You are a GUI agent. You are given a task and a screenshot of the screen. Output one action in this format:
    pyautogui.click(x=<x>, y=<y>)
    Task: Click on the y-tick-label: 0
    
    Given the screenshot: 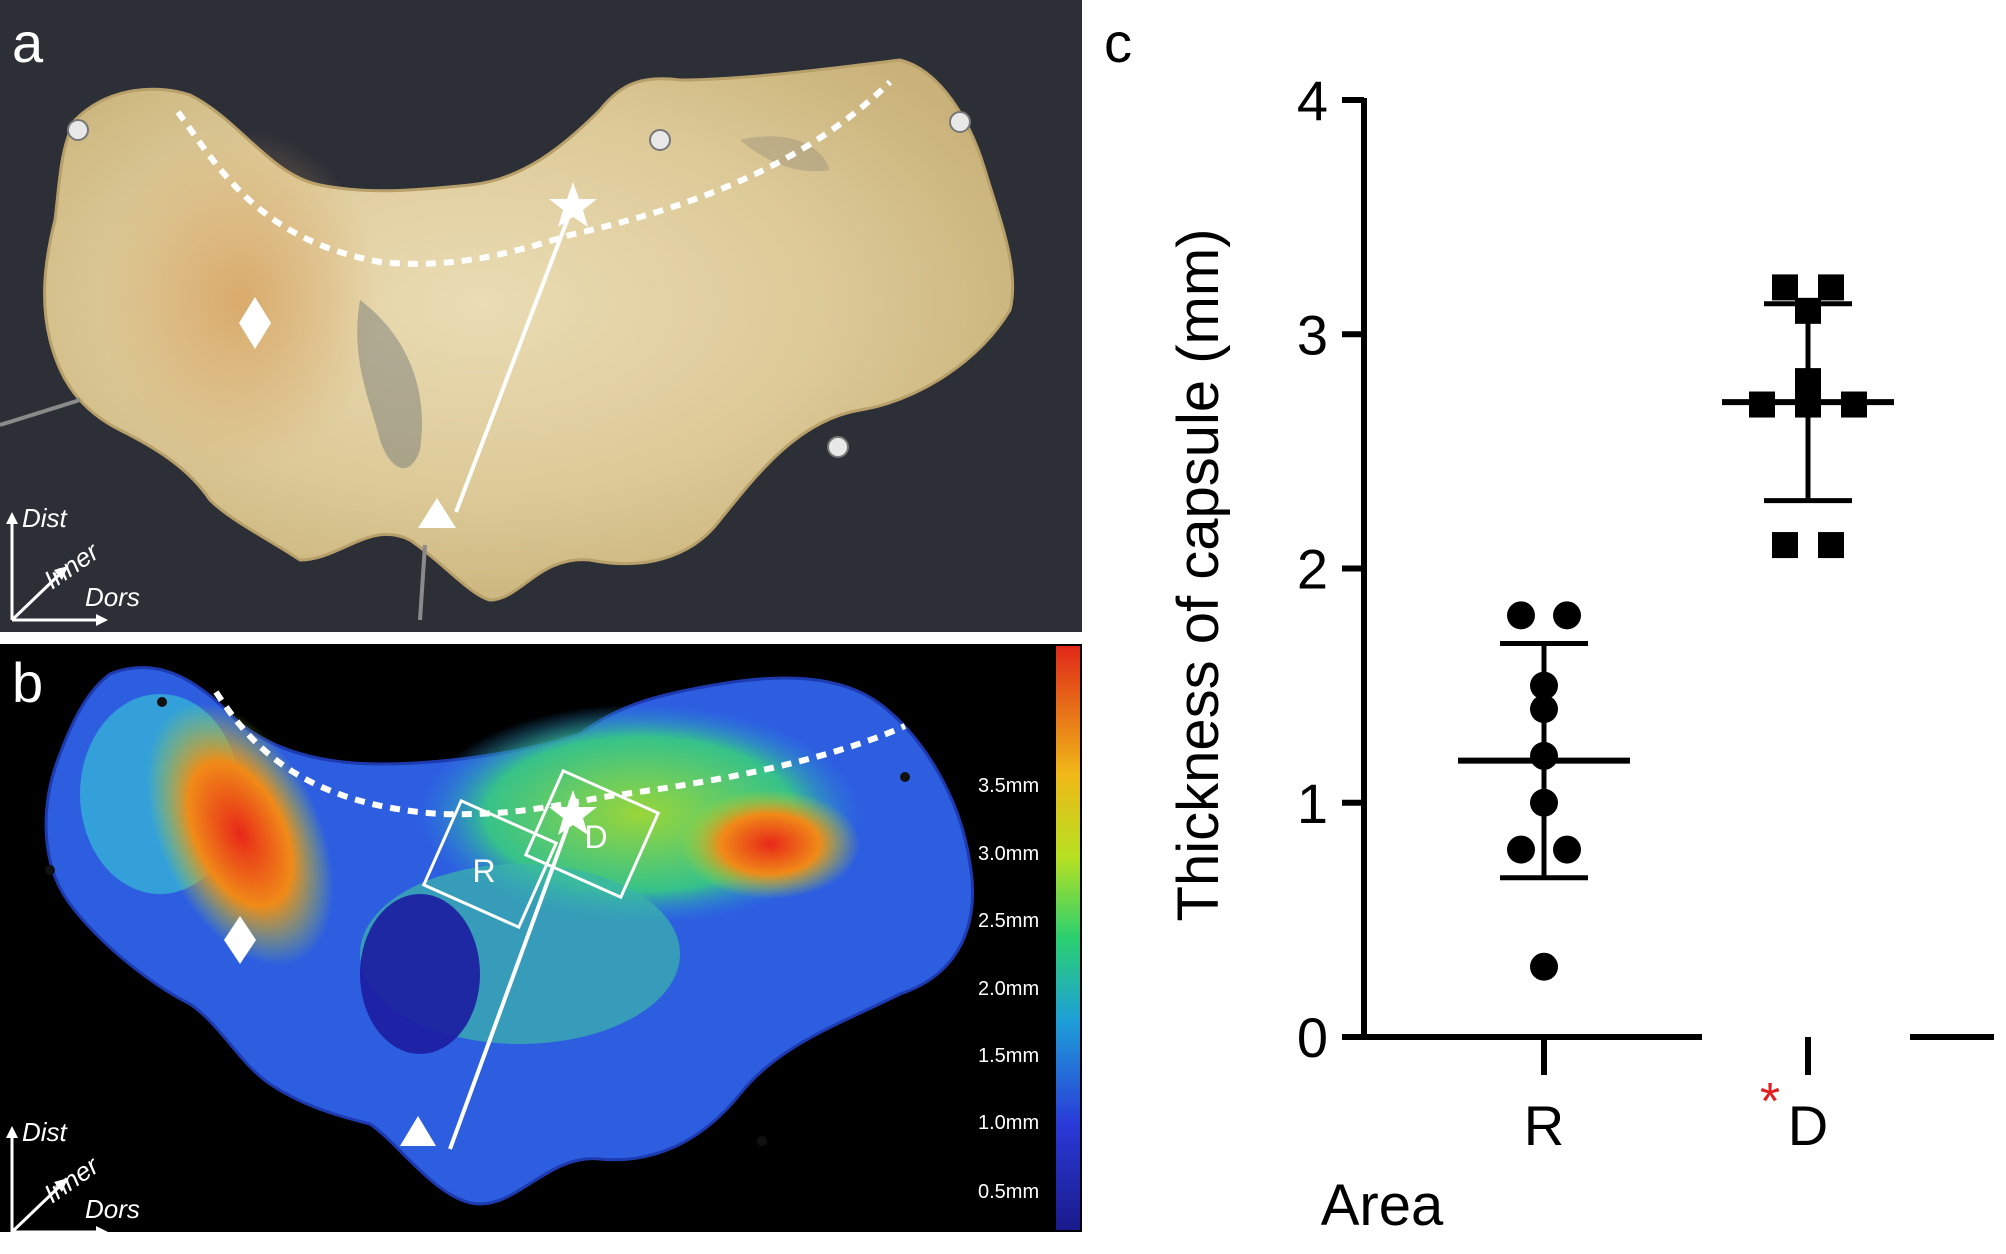 What is the action you would take?
    pyautogui.click(x=1312, y=1037)
    